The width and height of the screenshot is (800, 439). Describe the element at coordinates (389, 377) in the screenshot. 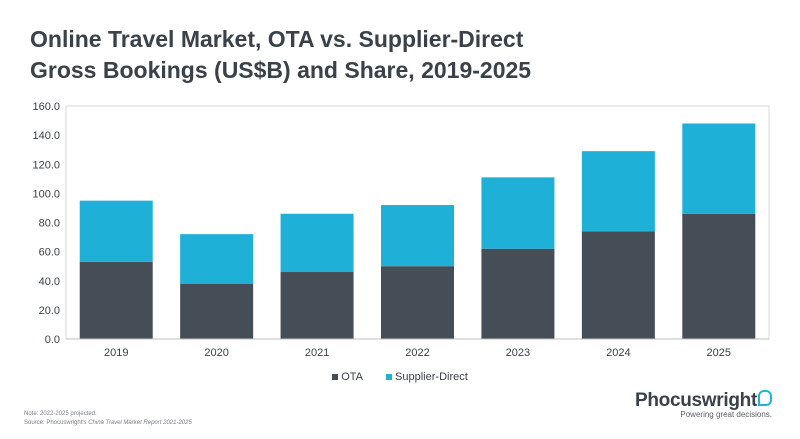

I see `legend-swatch-supplier-direct` at that location.